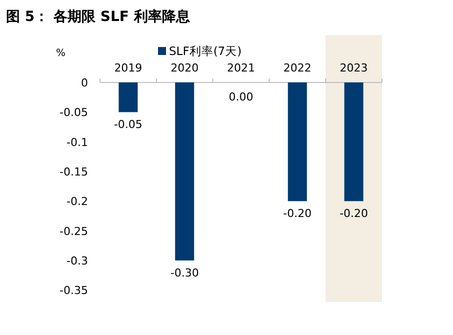  What do you see at coordinates (98, 16) in the screenshot?
I see `chart-title: 图 5： 各期限 SLF 利率降息` at bounding box center [98, 16].